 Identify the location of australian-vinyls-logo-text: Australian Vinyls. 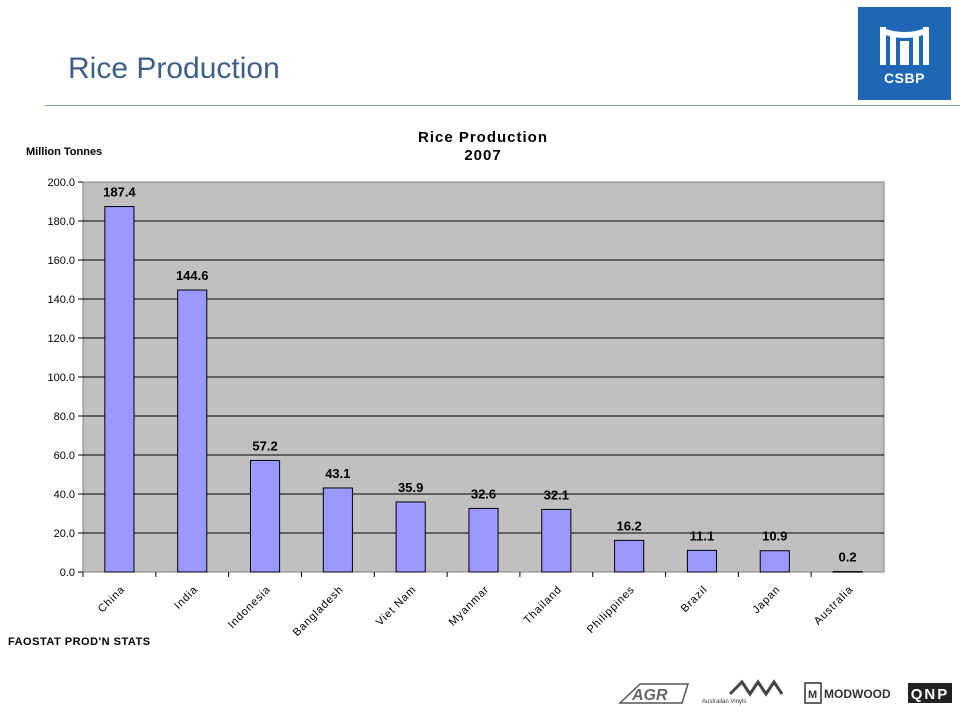
(724, 702).